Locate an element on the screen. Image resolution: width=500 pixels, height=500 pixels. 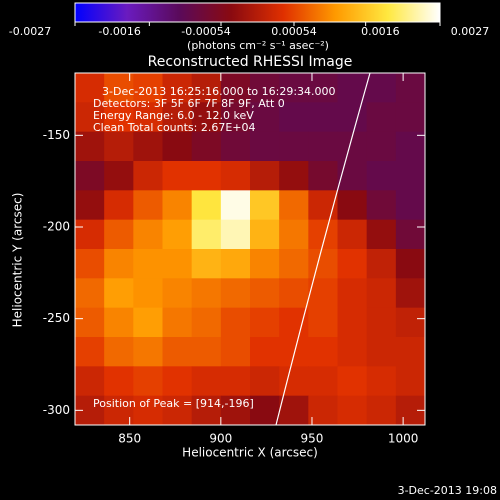
annotation: 3-Dec-2013 16:25:16.000 to 16:29:34.000 is located at coordinates (219, 91).